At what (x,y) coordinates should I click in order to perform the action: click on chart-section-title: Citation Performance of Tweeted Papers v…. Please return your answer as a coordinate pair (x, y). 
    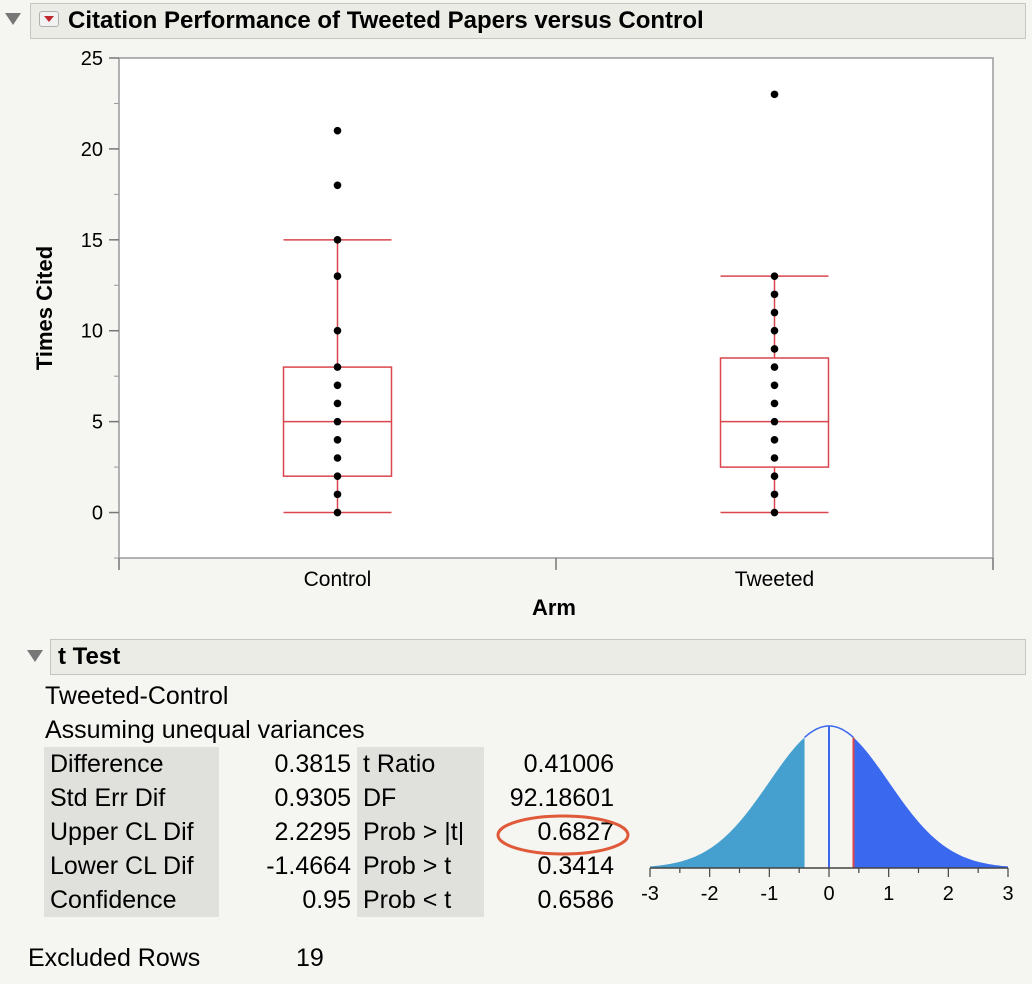
    Looking at the image, I should click on (386, 20).